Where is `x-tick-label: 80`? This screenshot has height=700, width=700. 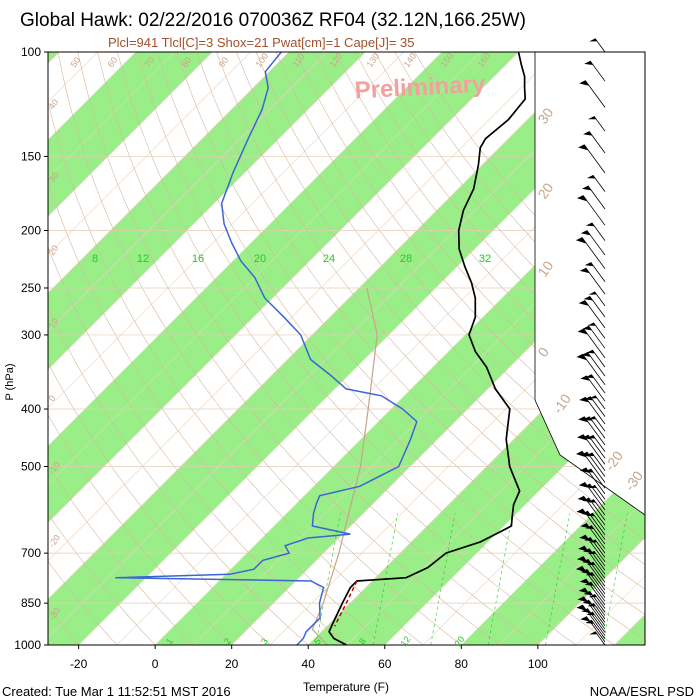 x-tick-label: 80 is located at coordinates (462, 664).